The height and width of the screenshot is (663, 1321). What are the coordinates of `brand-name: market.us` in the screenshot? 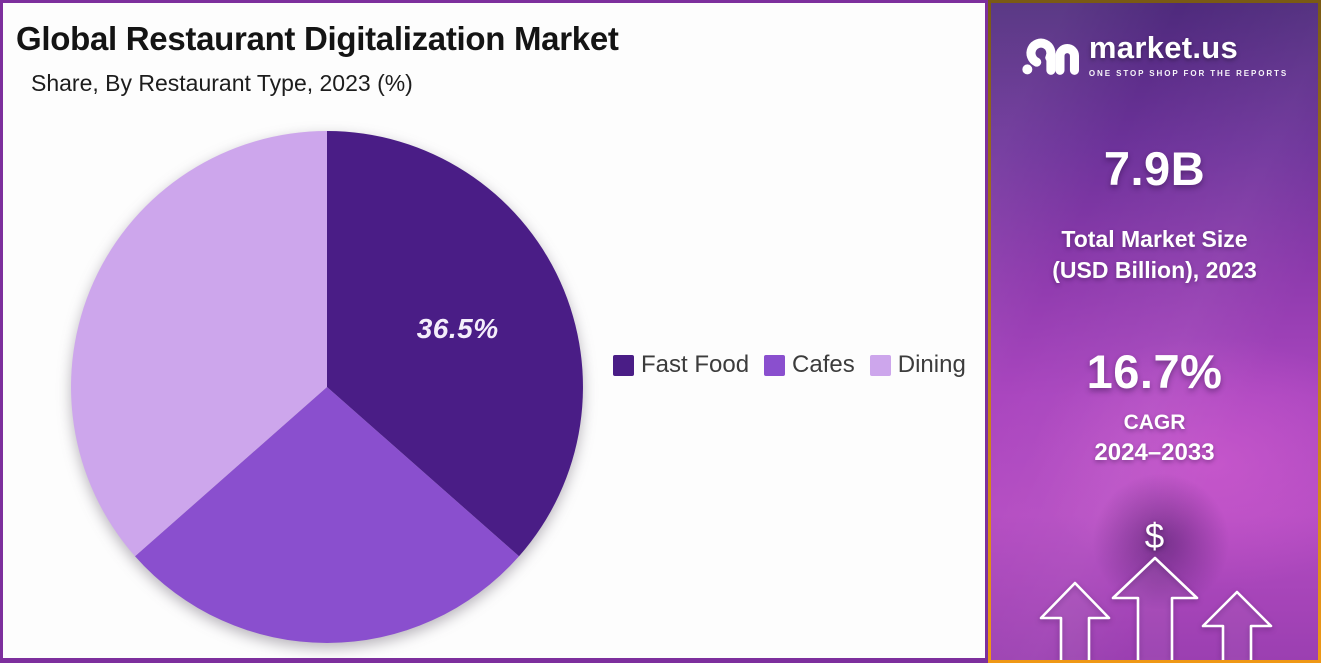 It's located at (1163, 47).